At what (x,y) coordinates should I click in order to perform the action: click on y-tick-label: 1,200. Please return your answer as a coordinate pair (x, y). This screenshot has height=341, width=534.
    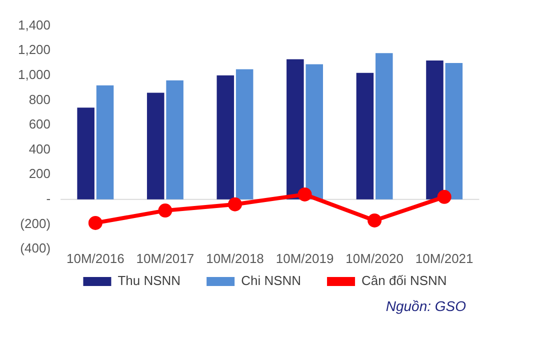
    Looking at the image, I should click on (34, 50).